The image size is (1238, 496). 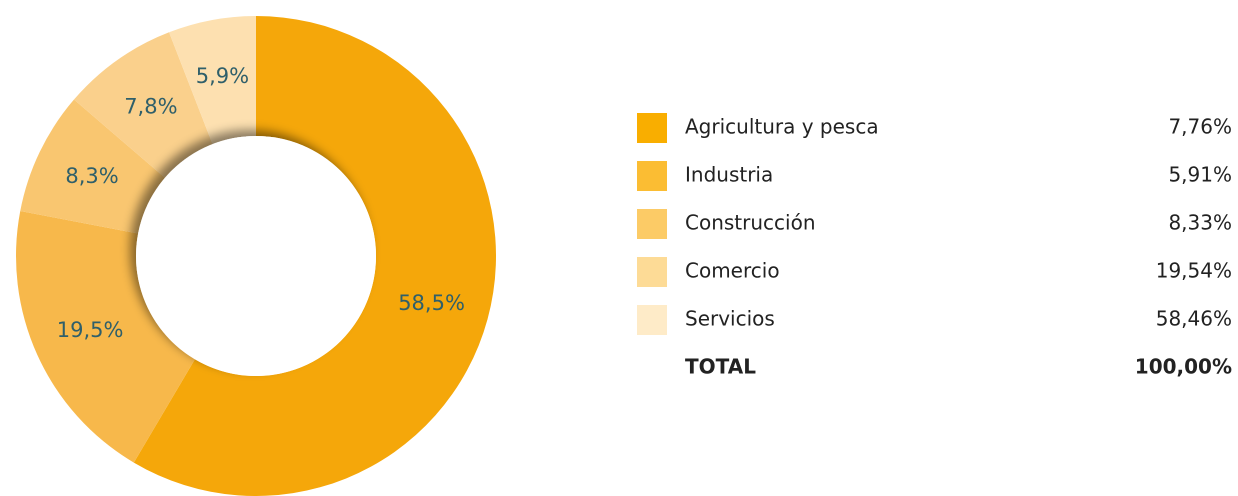 I want to click on legend-value: 58,46%, so click(x=1194, y=319).